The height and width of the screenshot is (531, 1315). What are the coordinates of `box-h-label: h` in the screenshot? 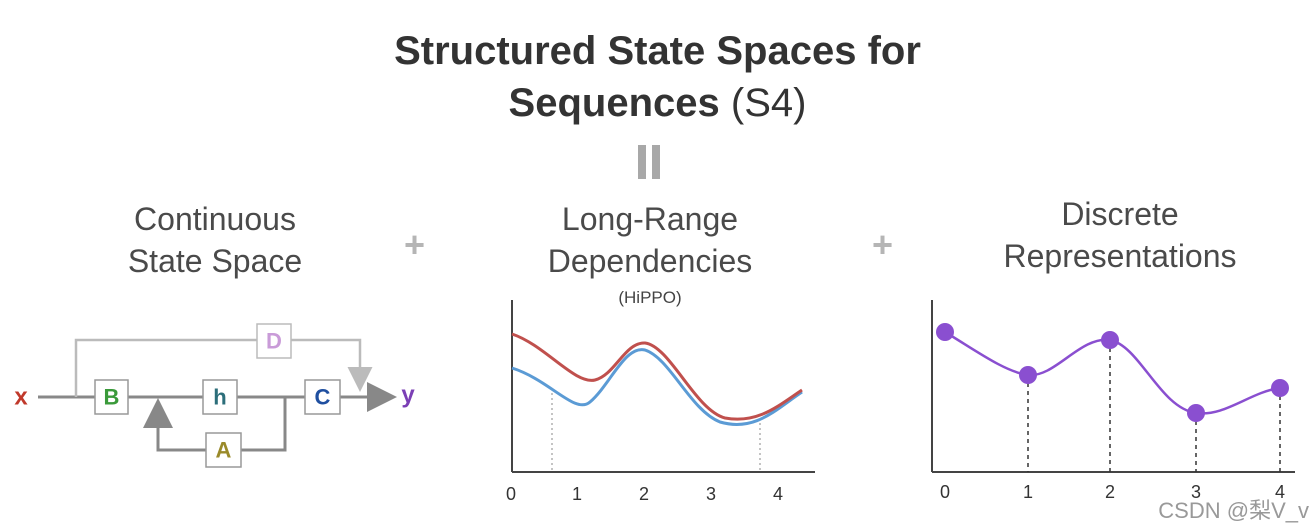 It's located at (219, 397).